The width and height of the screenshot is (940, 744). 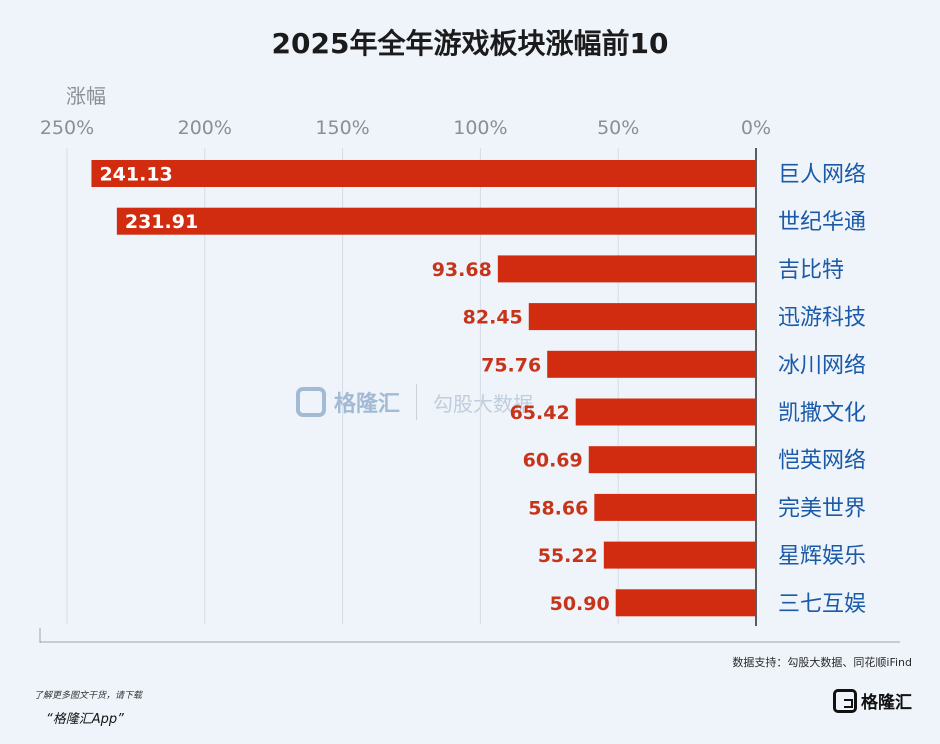 I want to click on axis-title: 涨幅, so click(x=86, y=96).